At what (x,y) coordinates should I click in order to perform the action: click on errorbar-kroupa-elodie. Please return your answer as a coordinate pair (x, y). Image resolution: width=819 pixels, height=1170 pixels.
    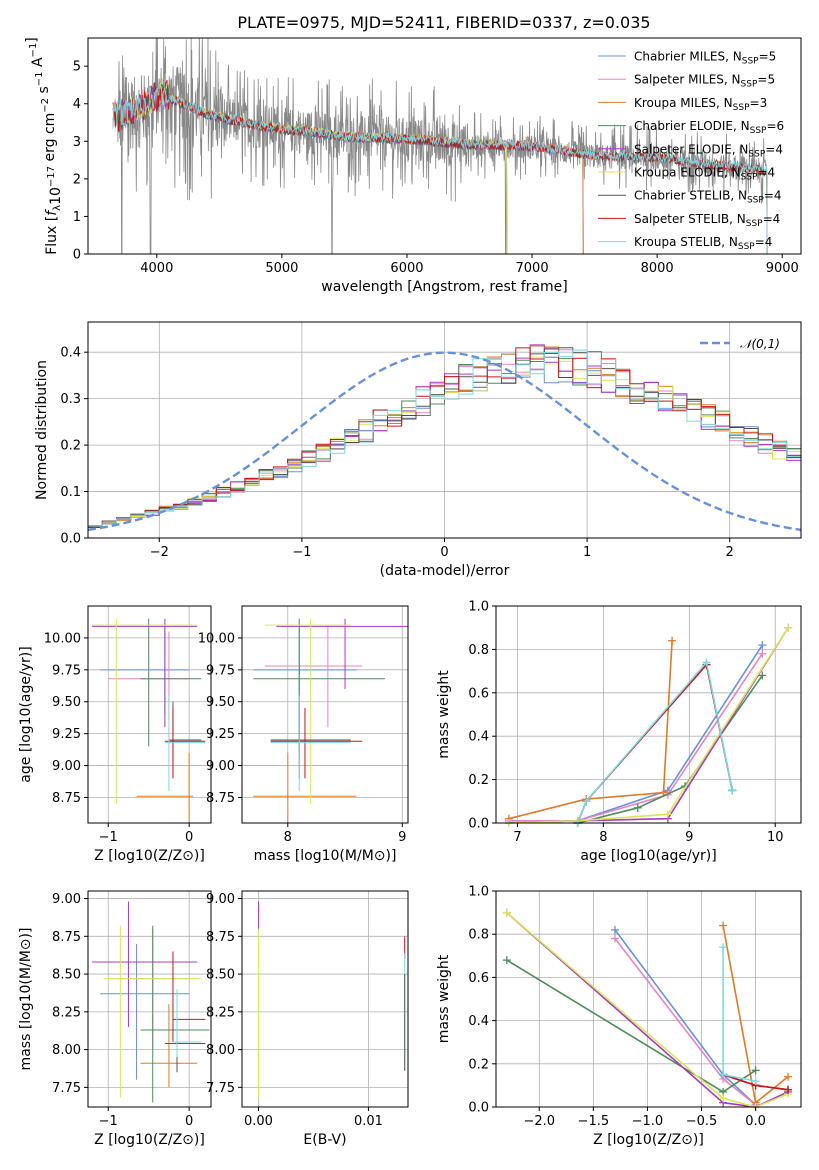
    Looking at the image, I should click on (307, 711).